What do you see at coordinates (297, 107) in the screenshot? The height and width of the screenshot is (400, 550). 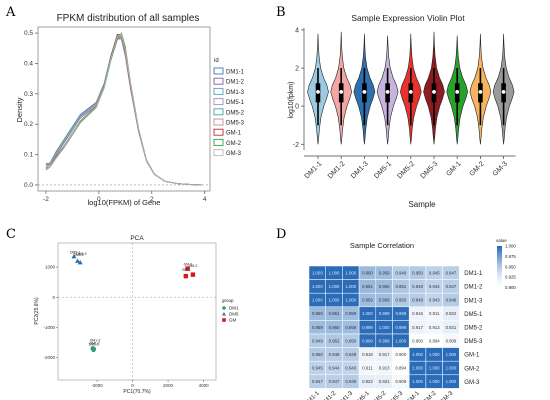 I see `violin-y-tick-label: 0` at bounding box center [297, 107].